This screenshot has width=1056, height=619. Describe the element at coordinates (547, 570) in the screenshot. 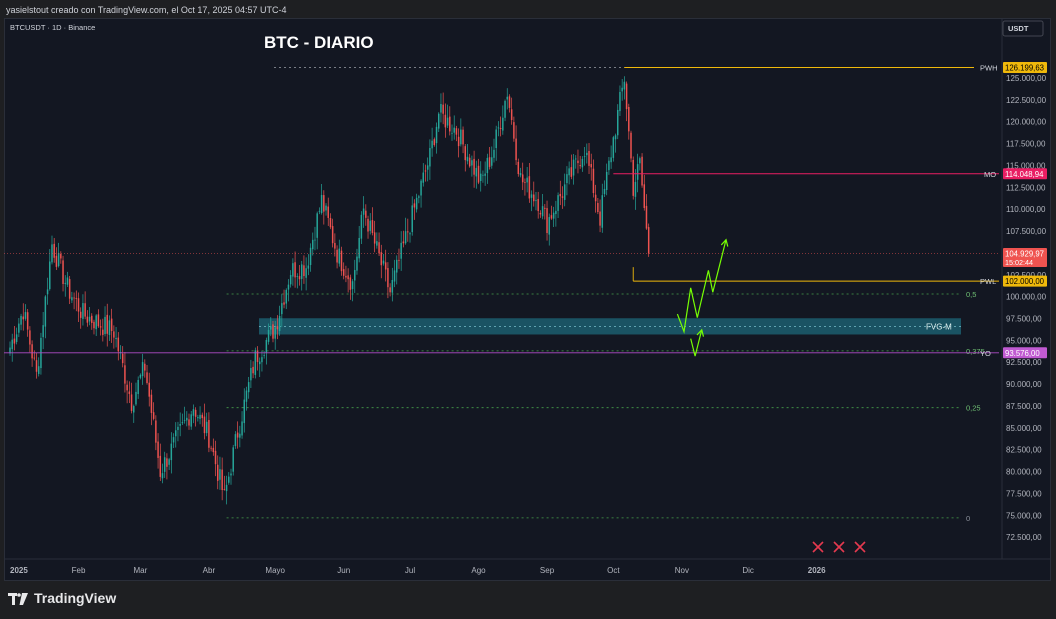

I see `x-tick-label: Sep` at that location.